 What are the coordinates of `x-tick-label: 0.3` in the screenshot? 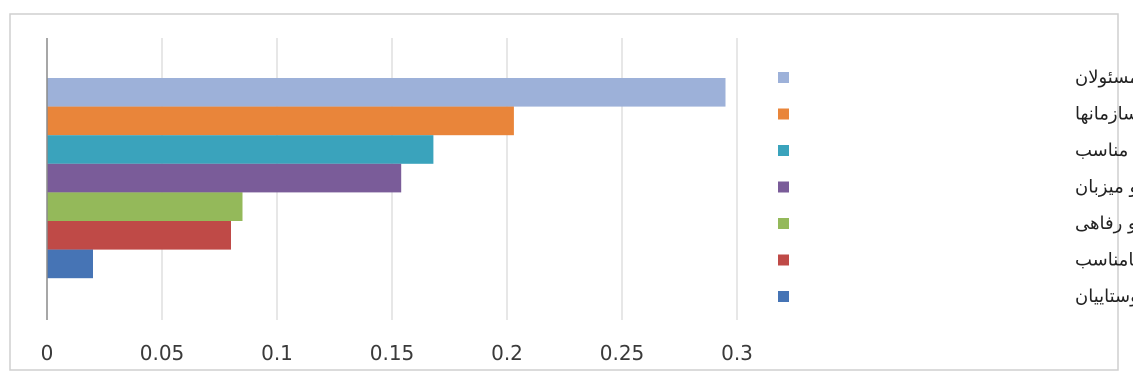 It's located at (737, 353).